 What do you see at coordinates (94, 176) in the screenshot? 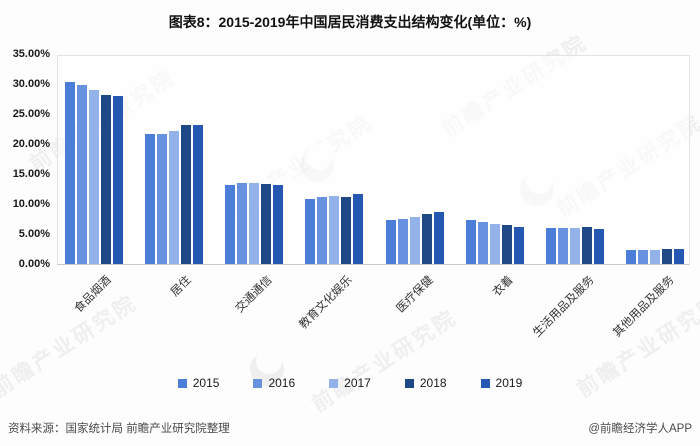
I see `bar-2017-食品烟酒` at bounding box center [94, 176].